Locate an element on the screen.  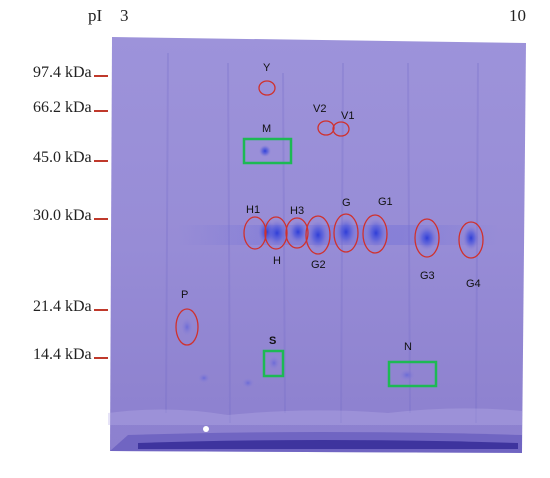
circle-g4 is located at coordinates (471, 240).